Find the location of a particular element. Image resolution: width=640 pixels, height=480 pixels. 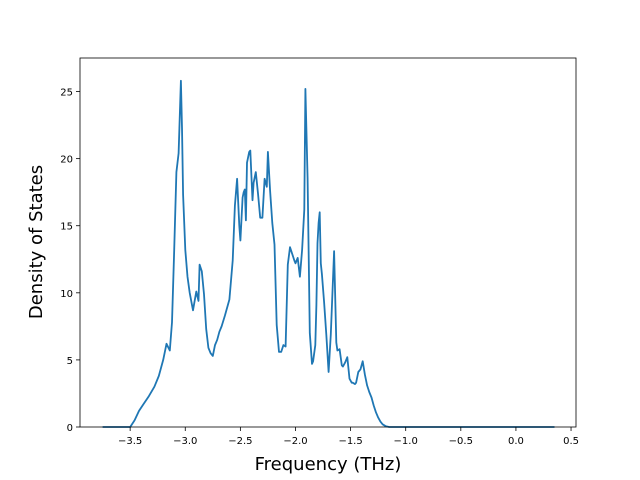

x-tick-label: −3.5 is located at coordinates (130, 441).